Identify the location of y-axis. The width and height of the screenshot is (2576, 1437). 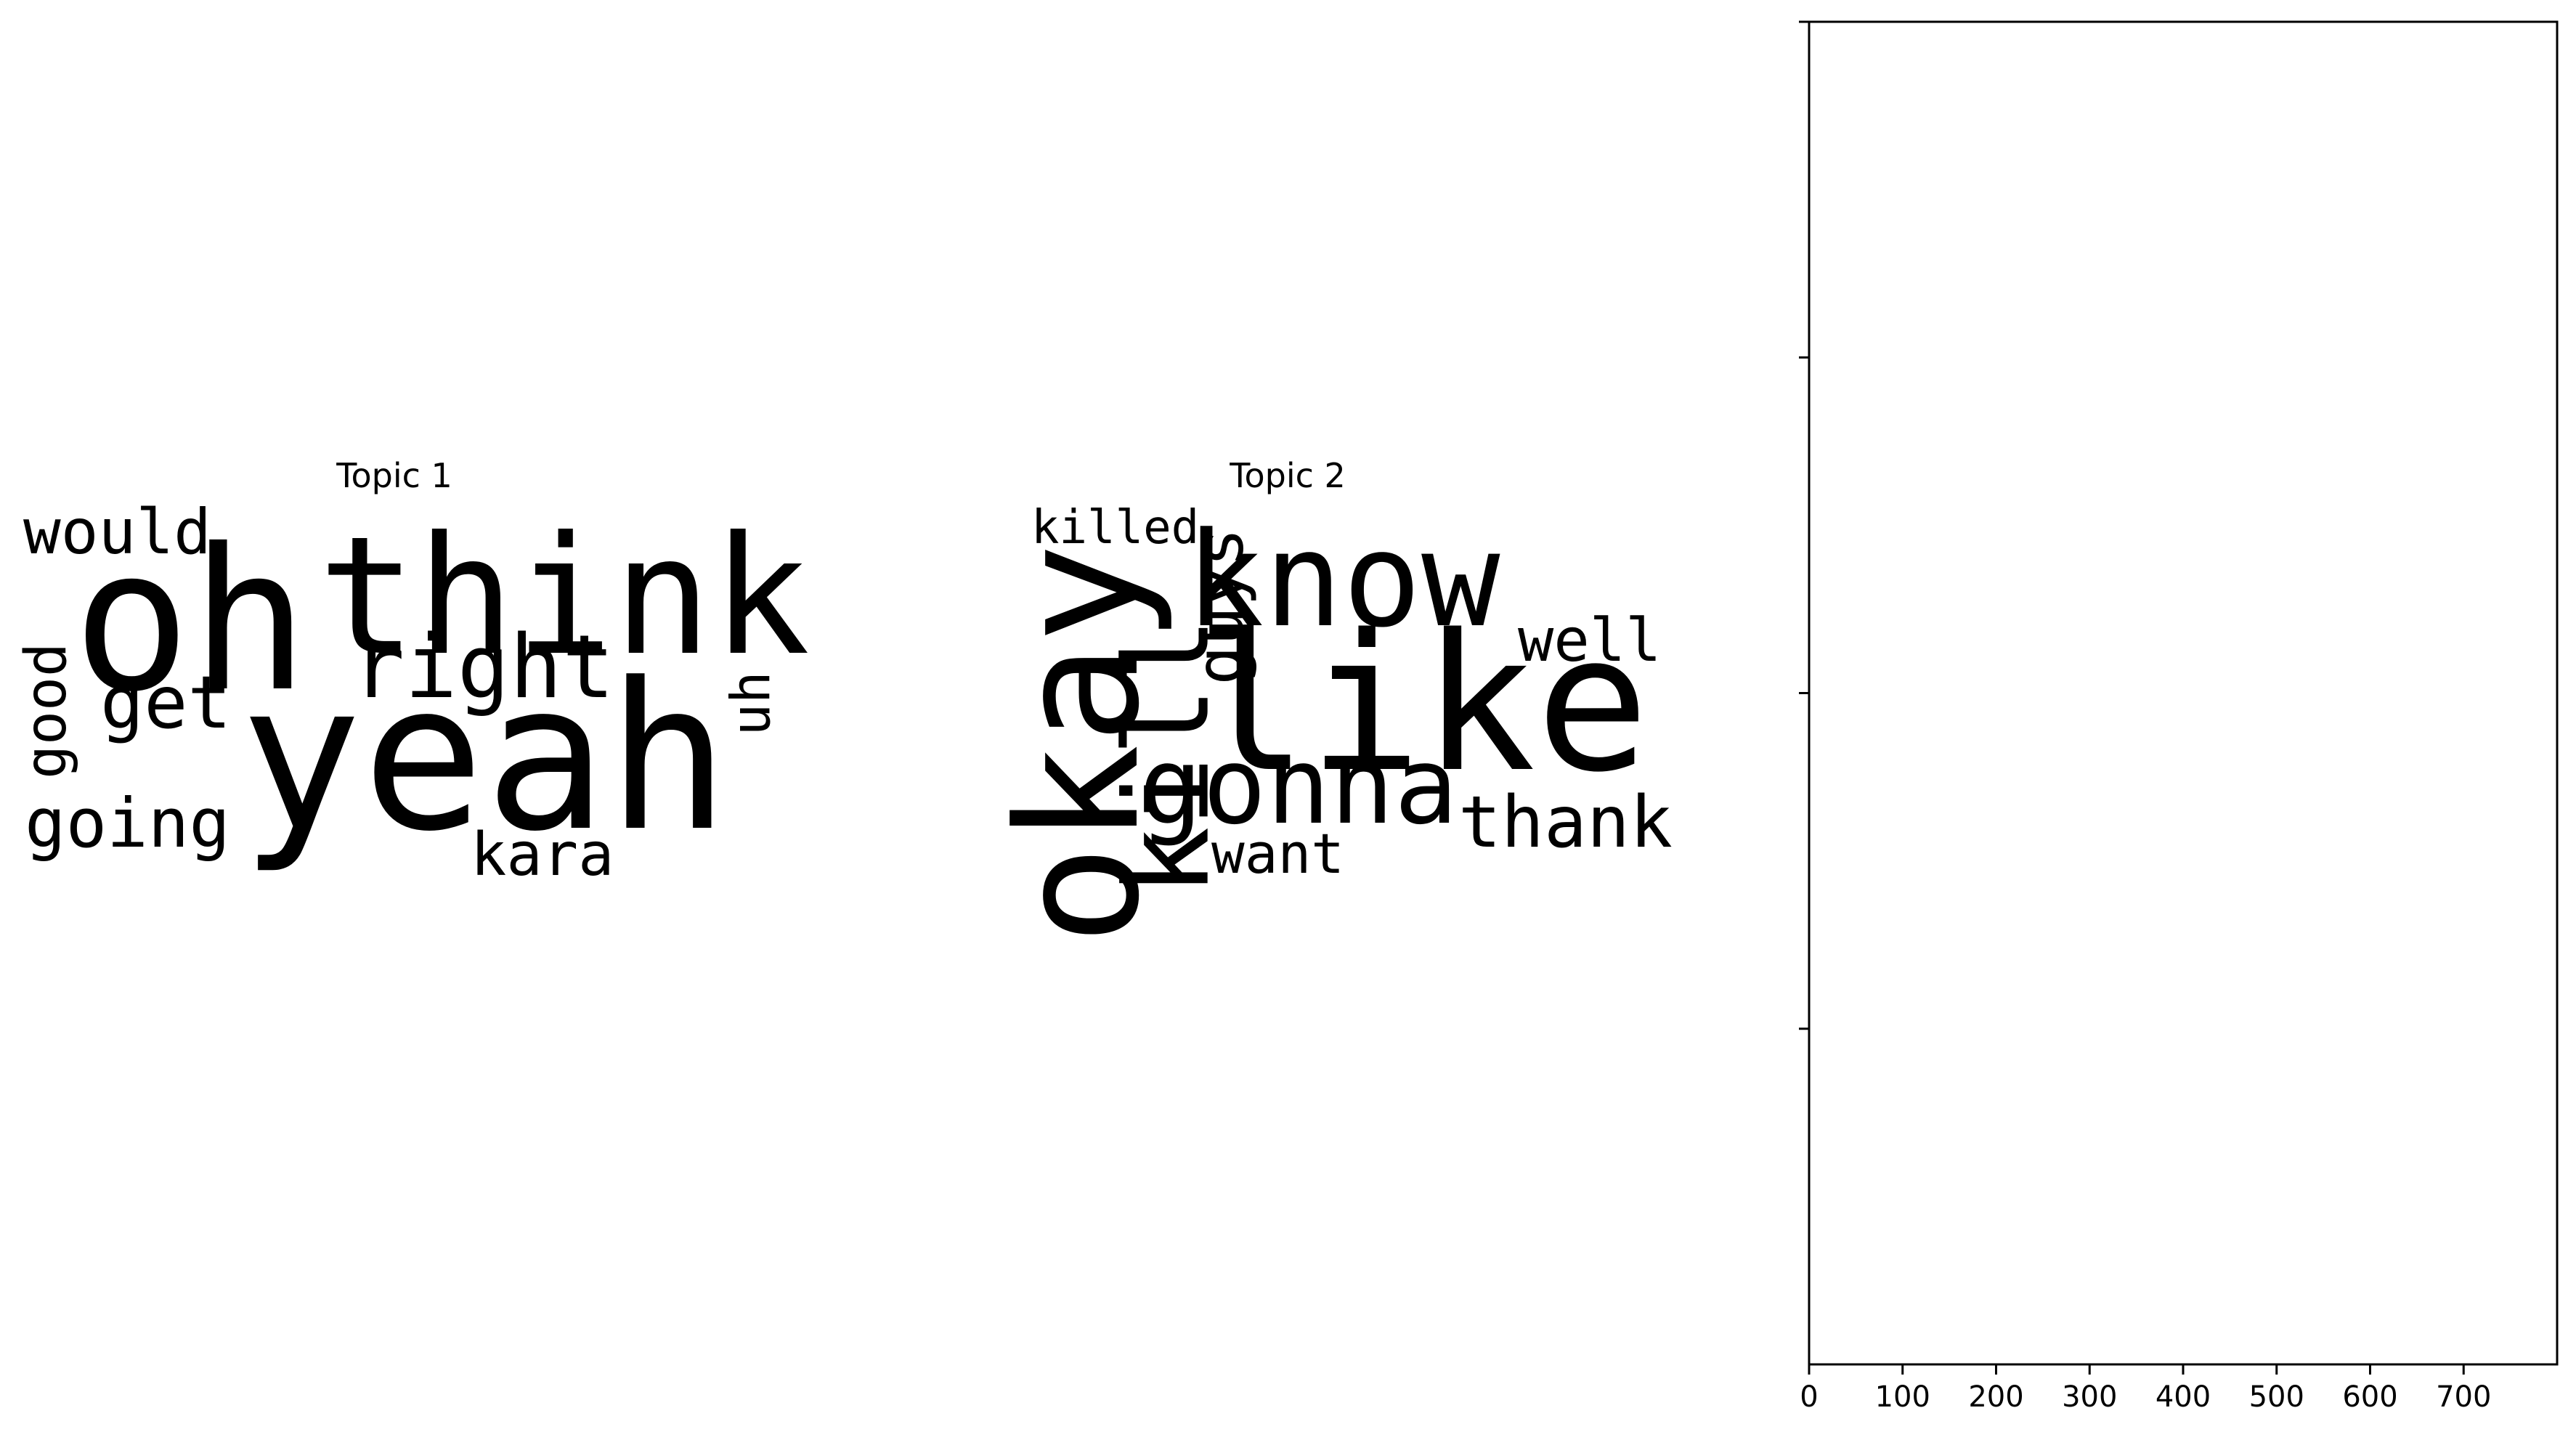
(1804, 525).